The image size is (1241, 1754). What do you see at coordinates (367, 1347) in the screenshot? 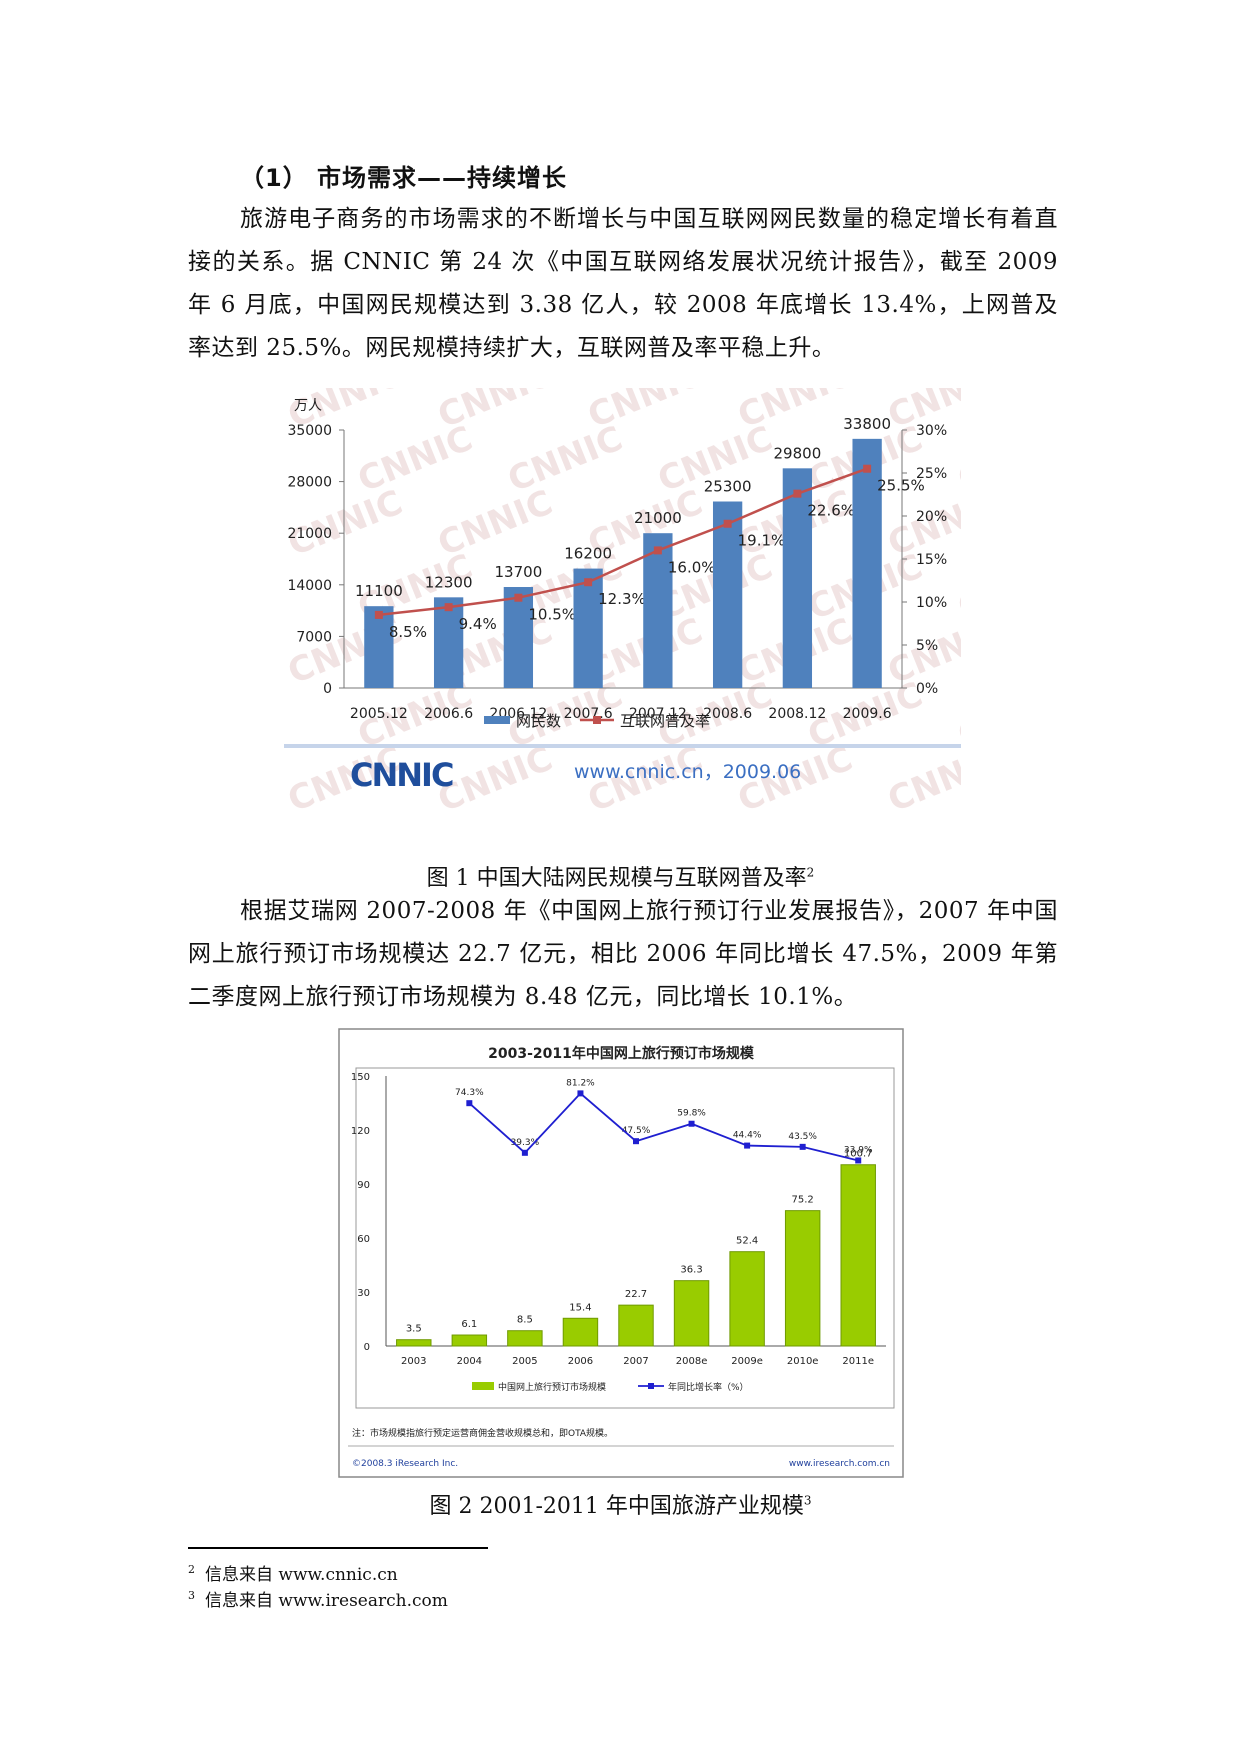
I see `y-tick-label: 0` at bounding box center [367, 1347].